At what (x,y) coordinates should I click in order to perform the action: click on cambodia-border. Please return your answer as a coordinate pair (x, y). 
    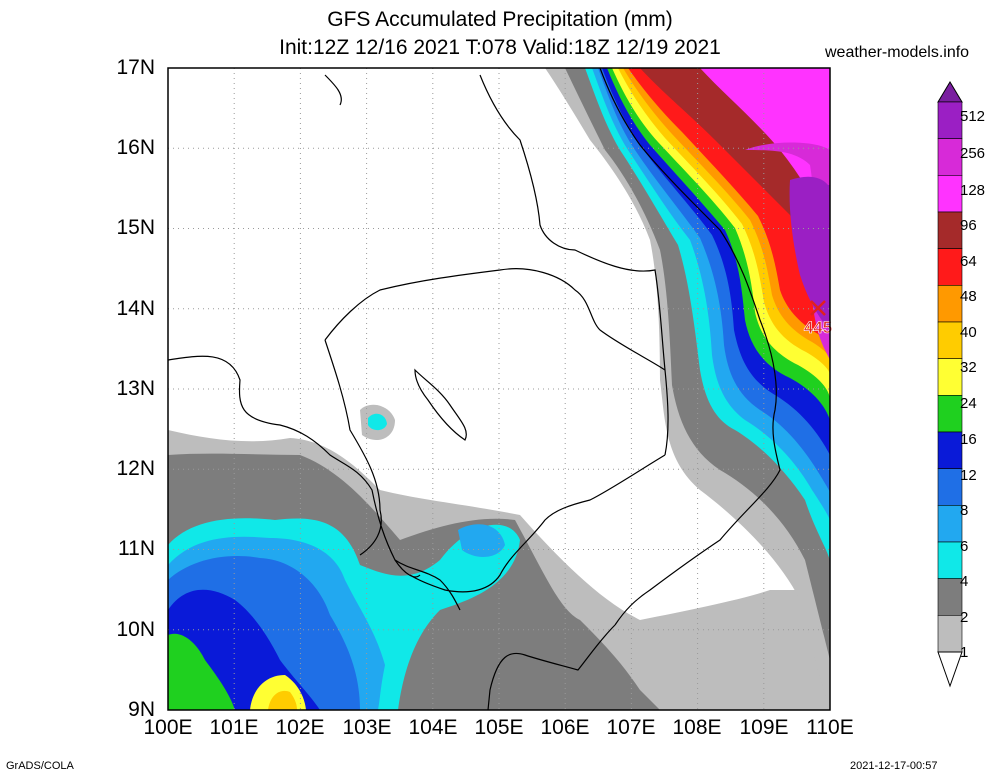
    Looking at the image, I should click on (495, 319).